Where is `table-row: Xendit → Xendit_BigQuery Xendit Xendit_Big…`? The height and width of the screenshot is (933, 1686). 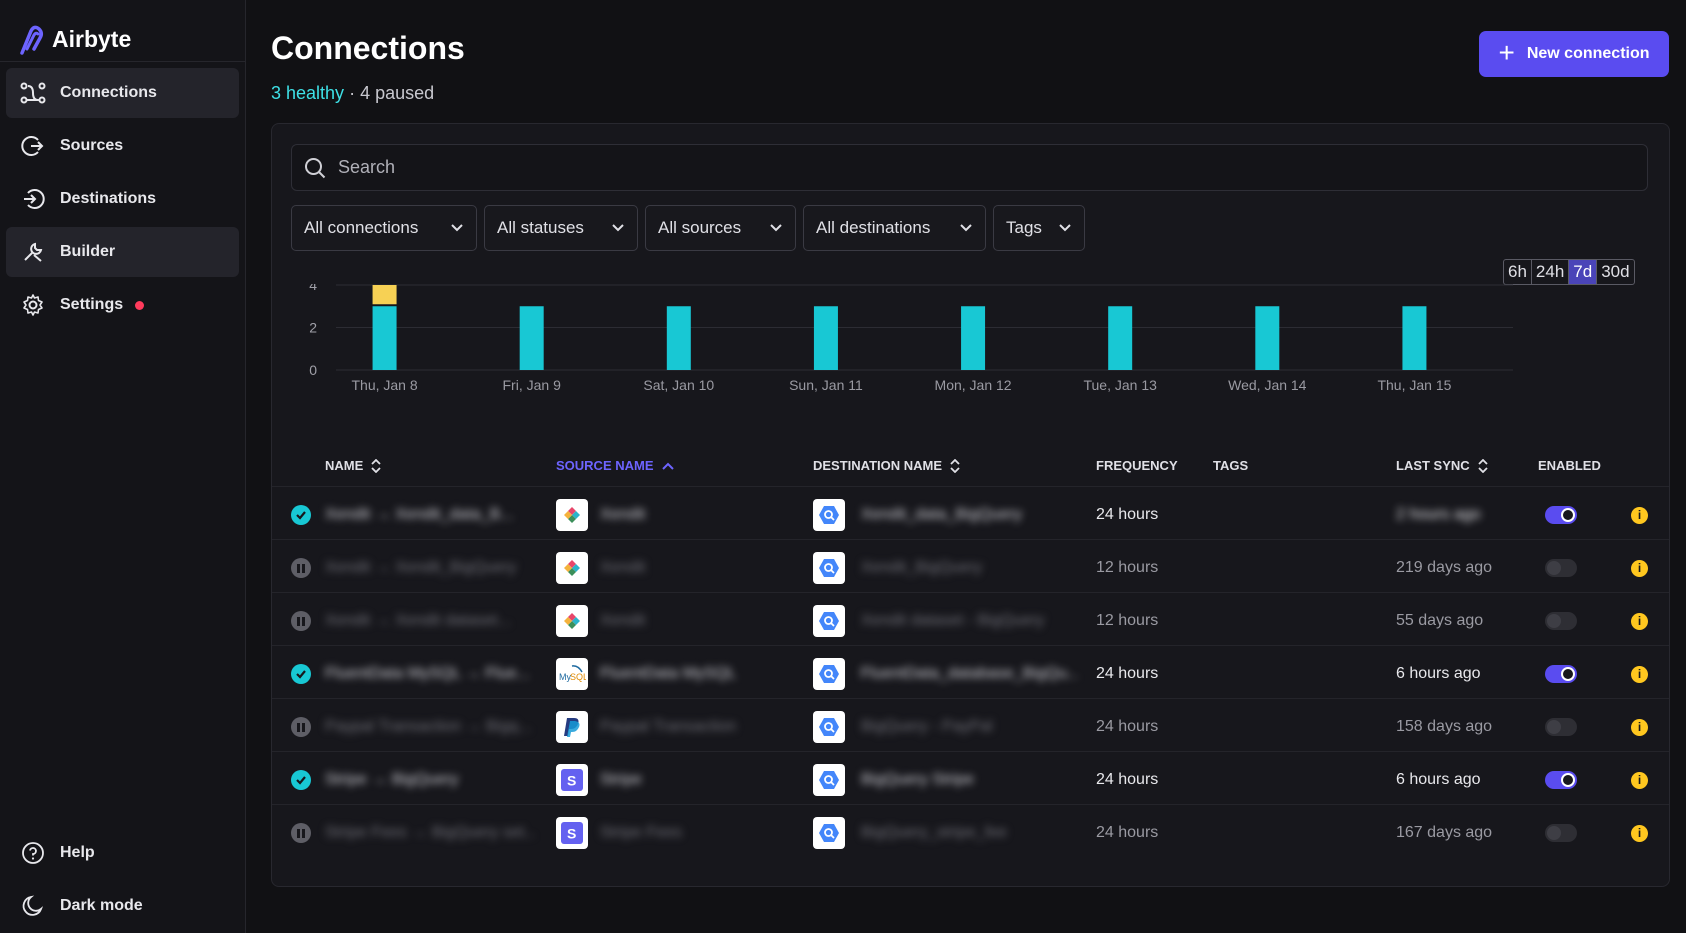 table-row: Xendit → Xendit_BigQuery Xendit Xendit_Big… is located at coordinates (970, 565).